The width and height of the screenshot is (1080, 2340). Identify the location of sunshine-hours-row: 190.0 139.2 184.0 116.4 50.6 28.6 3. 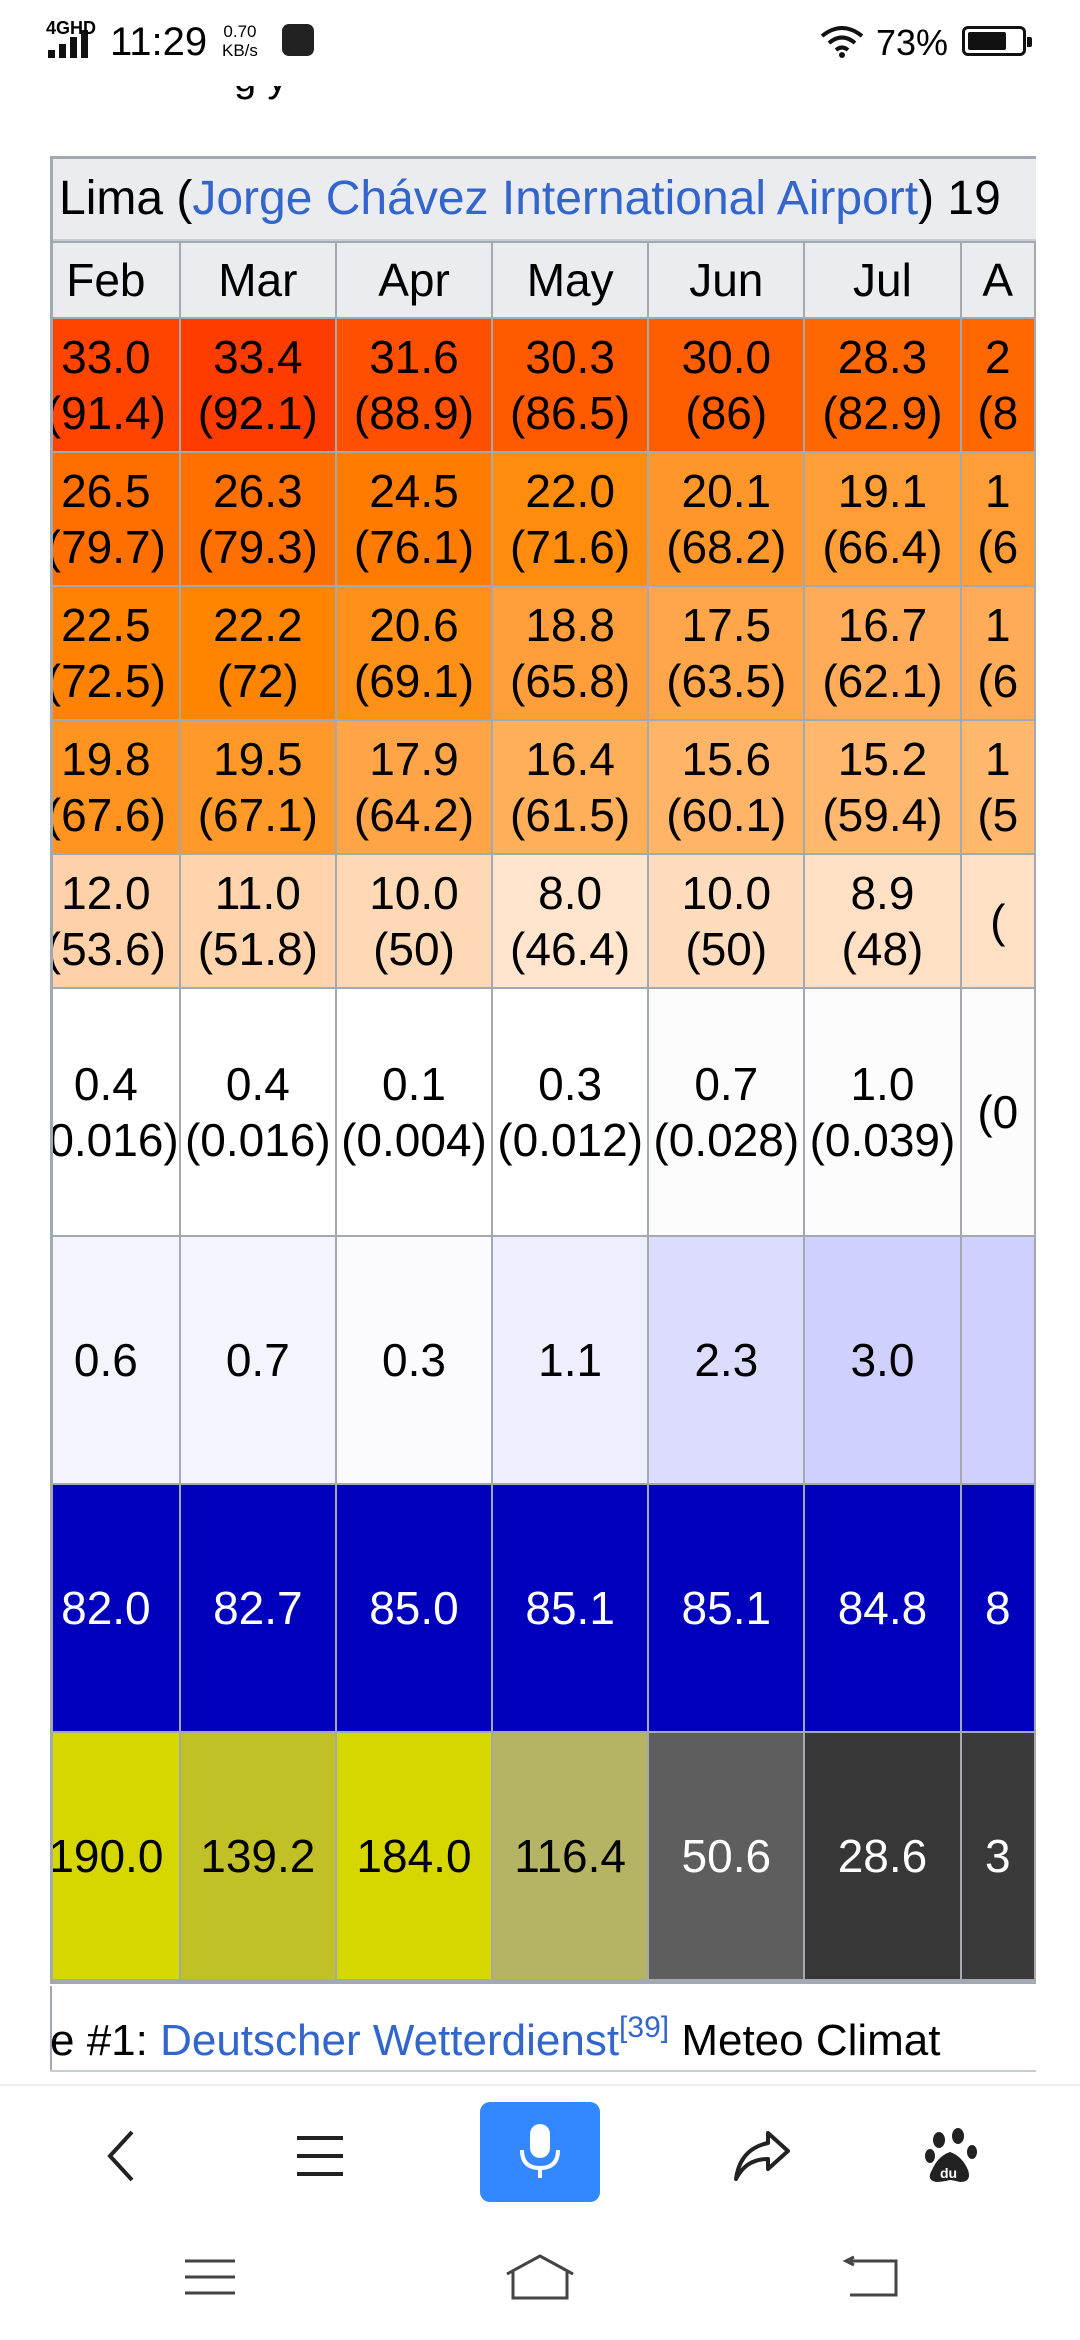
(544, 1856).